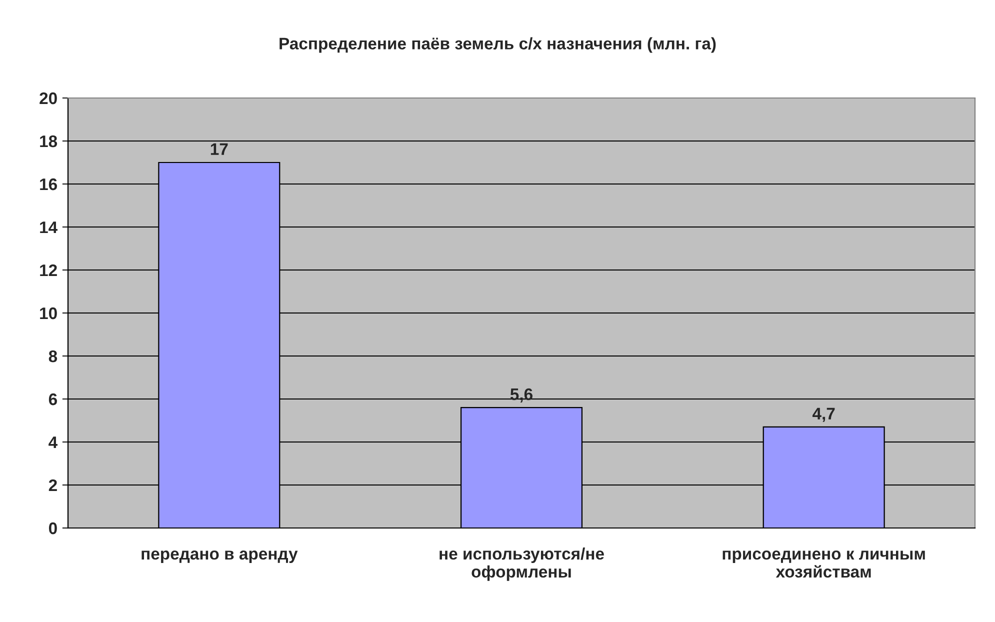  Describe the element at coordinates (53, 356) in the screenshot. I see `y-tick-label: 8` at that location.